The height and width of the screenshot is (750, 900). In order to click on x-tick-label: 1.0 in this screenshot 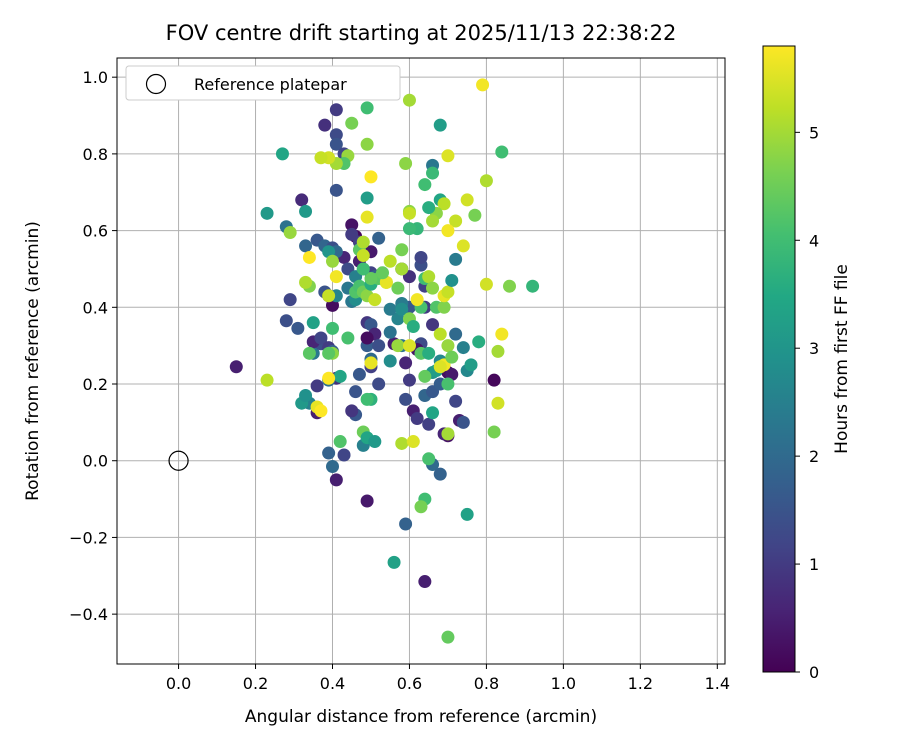, I will do `click(563, 683)`.